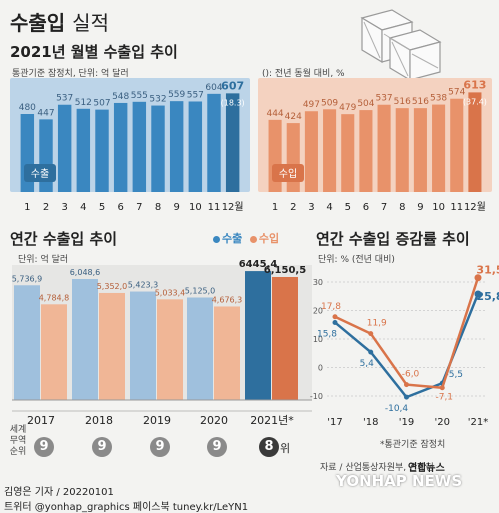  I want to click on export-monthly-value: 537, so click(64, 99).